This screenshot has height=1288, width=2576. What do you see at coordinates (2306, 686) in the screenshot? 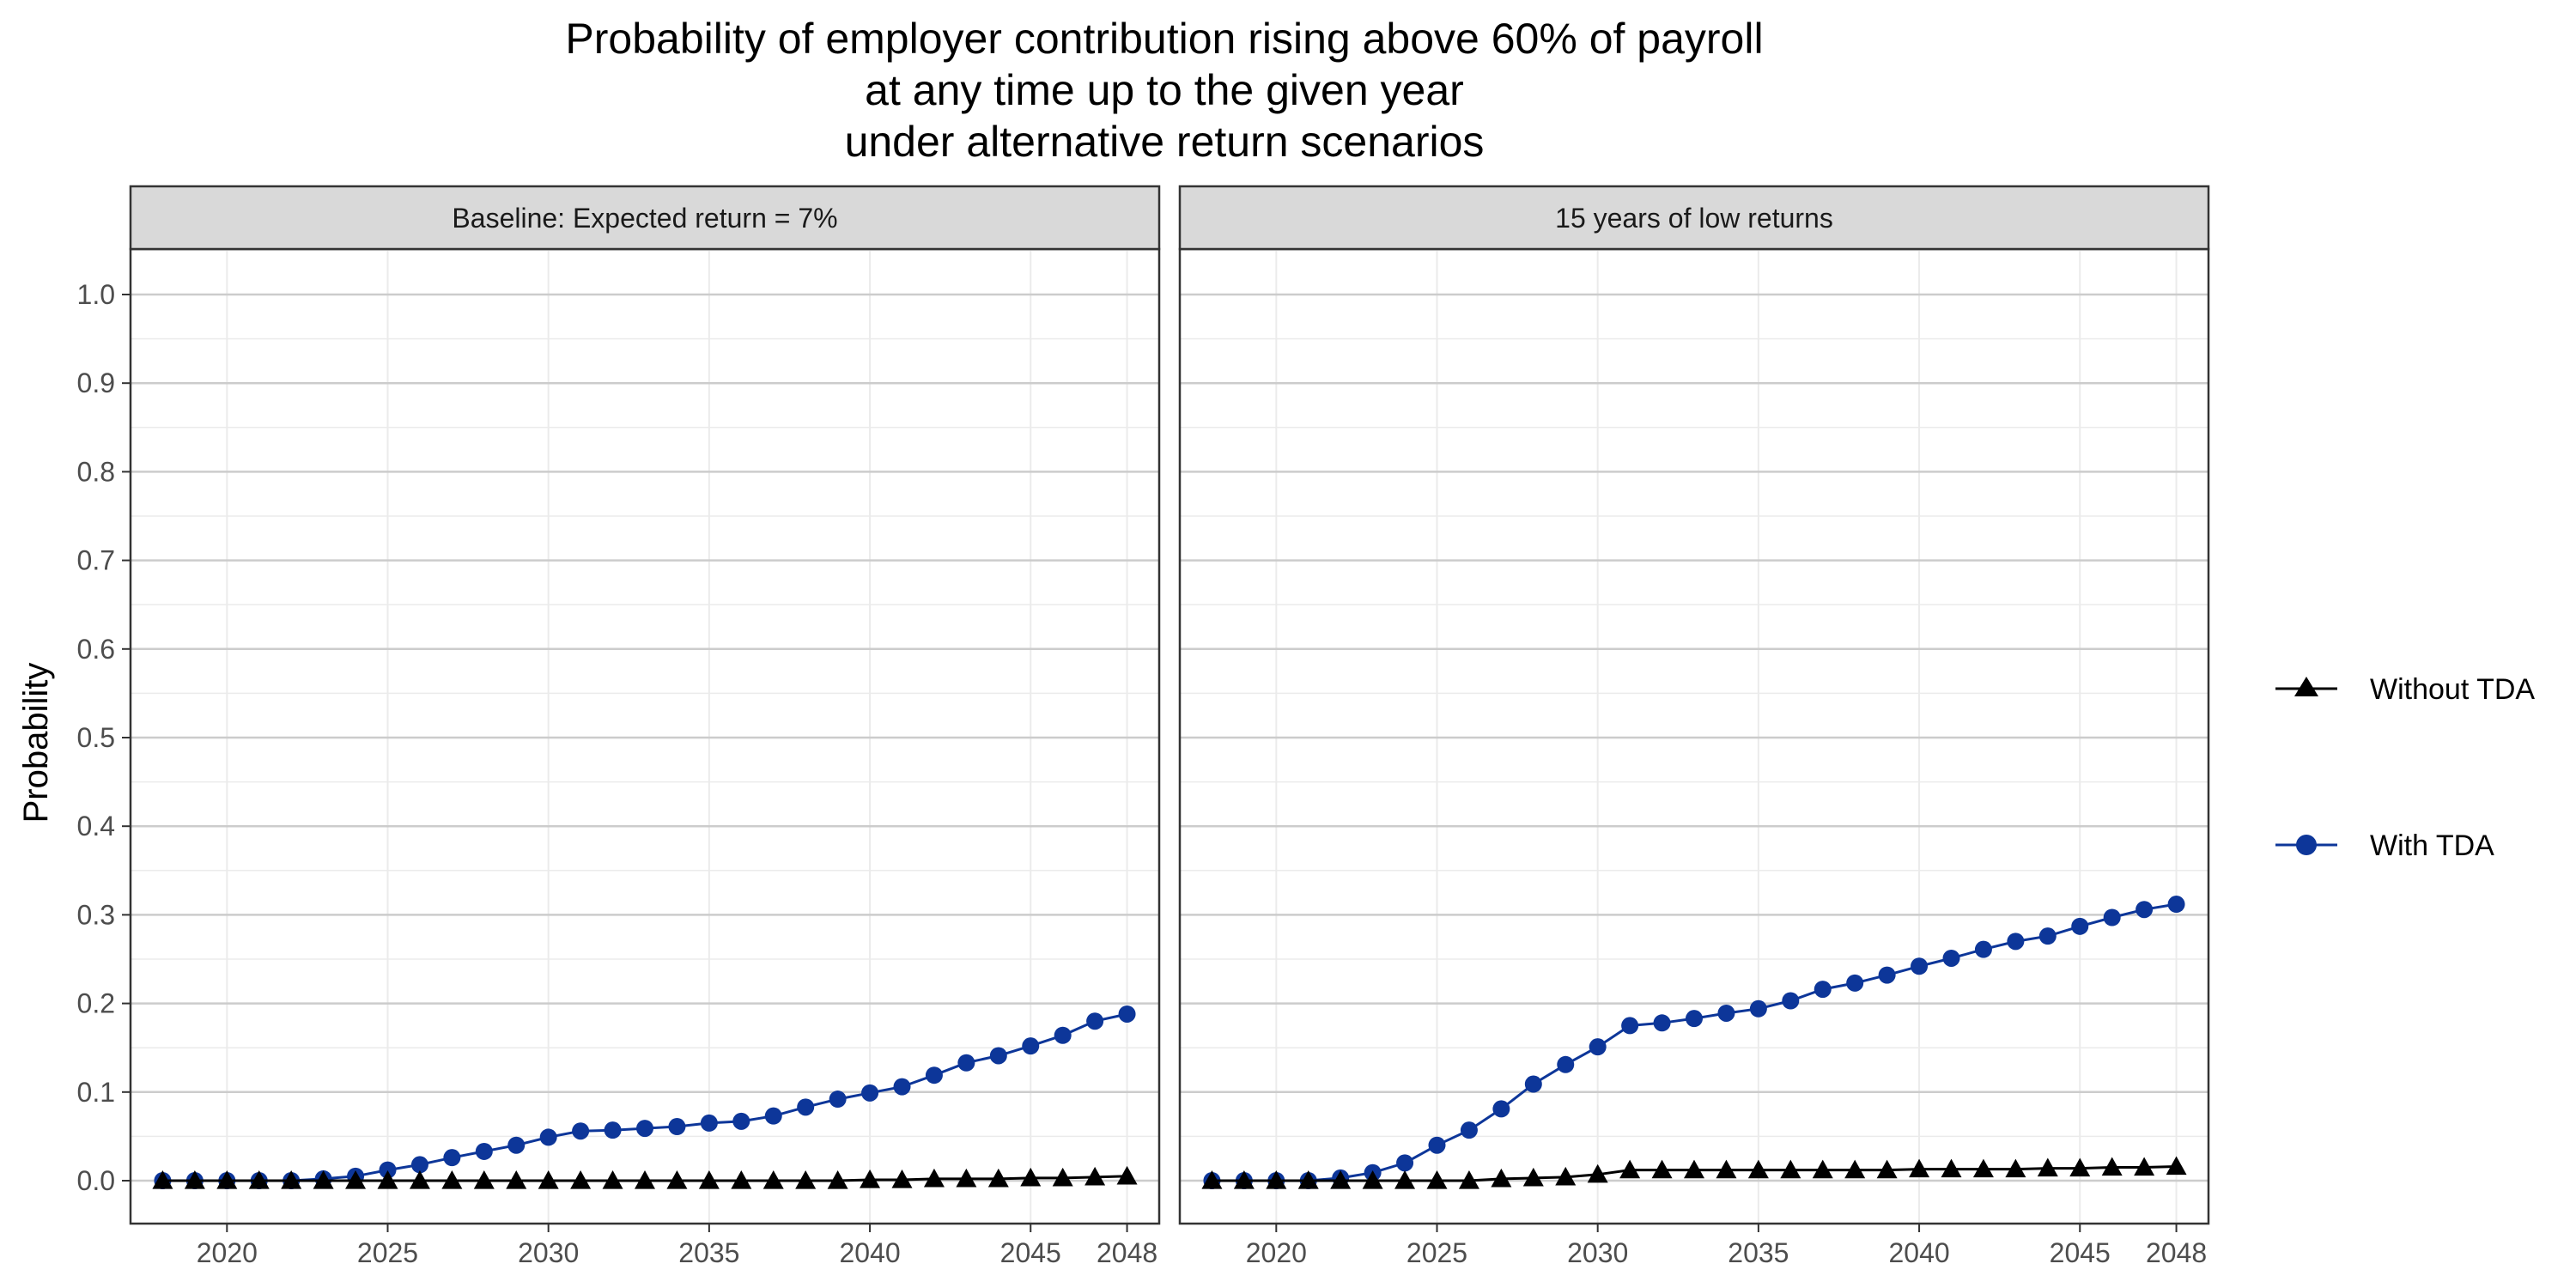
I see `legend-triangle-icon` at bounding box center [2306, 686].